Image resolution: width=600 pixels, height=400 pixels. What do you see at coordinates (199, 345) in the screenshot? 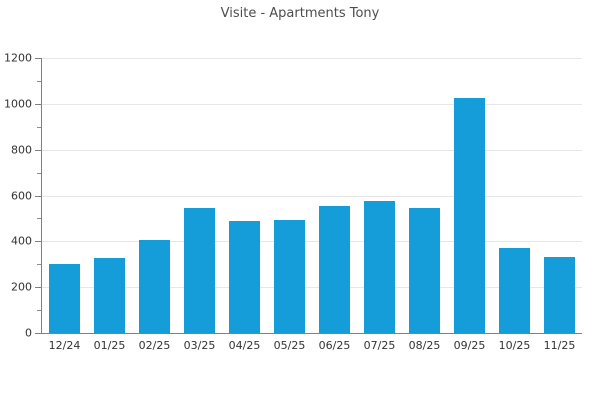
I see `x-tick-label-03-25: 03/25` at bounding box center [199, 345].